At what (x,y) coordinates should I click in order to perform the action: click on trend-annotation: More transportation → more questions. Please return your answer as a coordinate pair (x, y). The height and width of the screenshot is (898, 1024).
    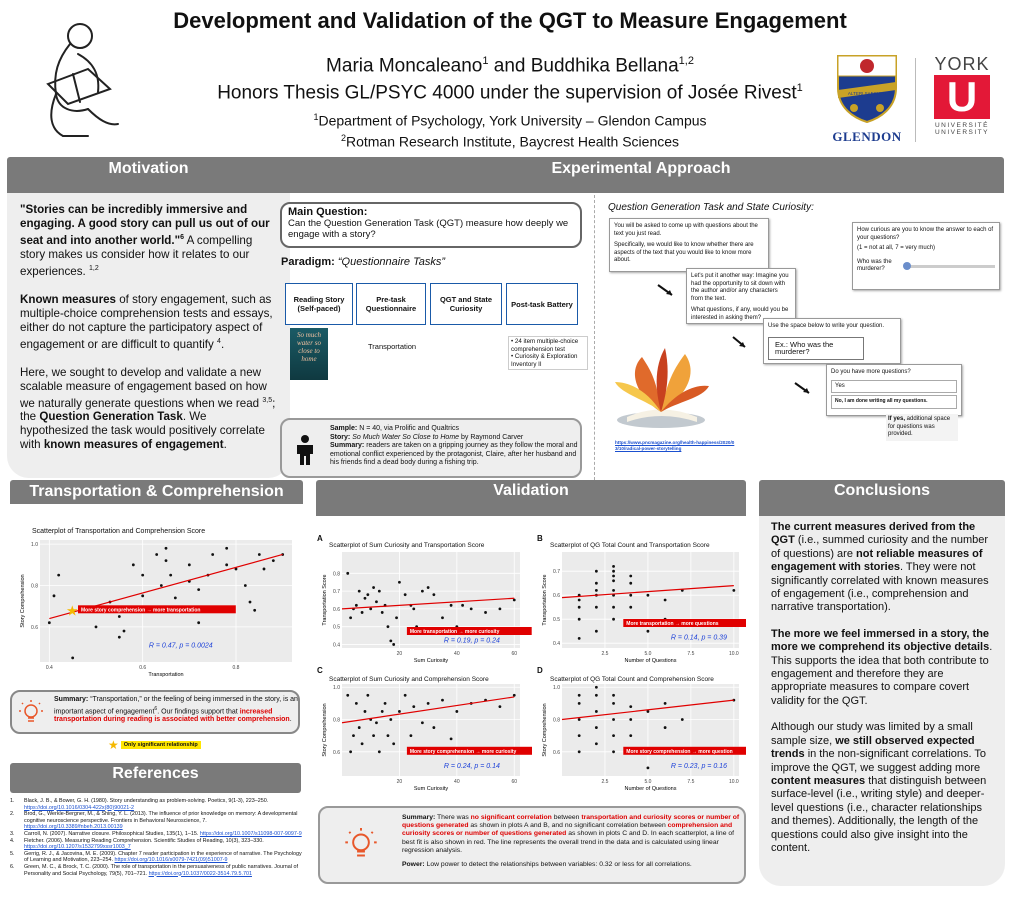
    Looking at the image, I should click on (684, 623).